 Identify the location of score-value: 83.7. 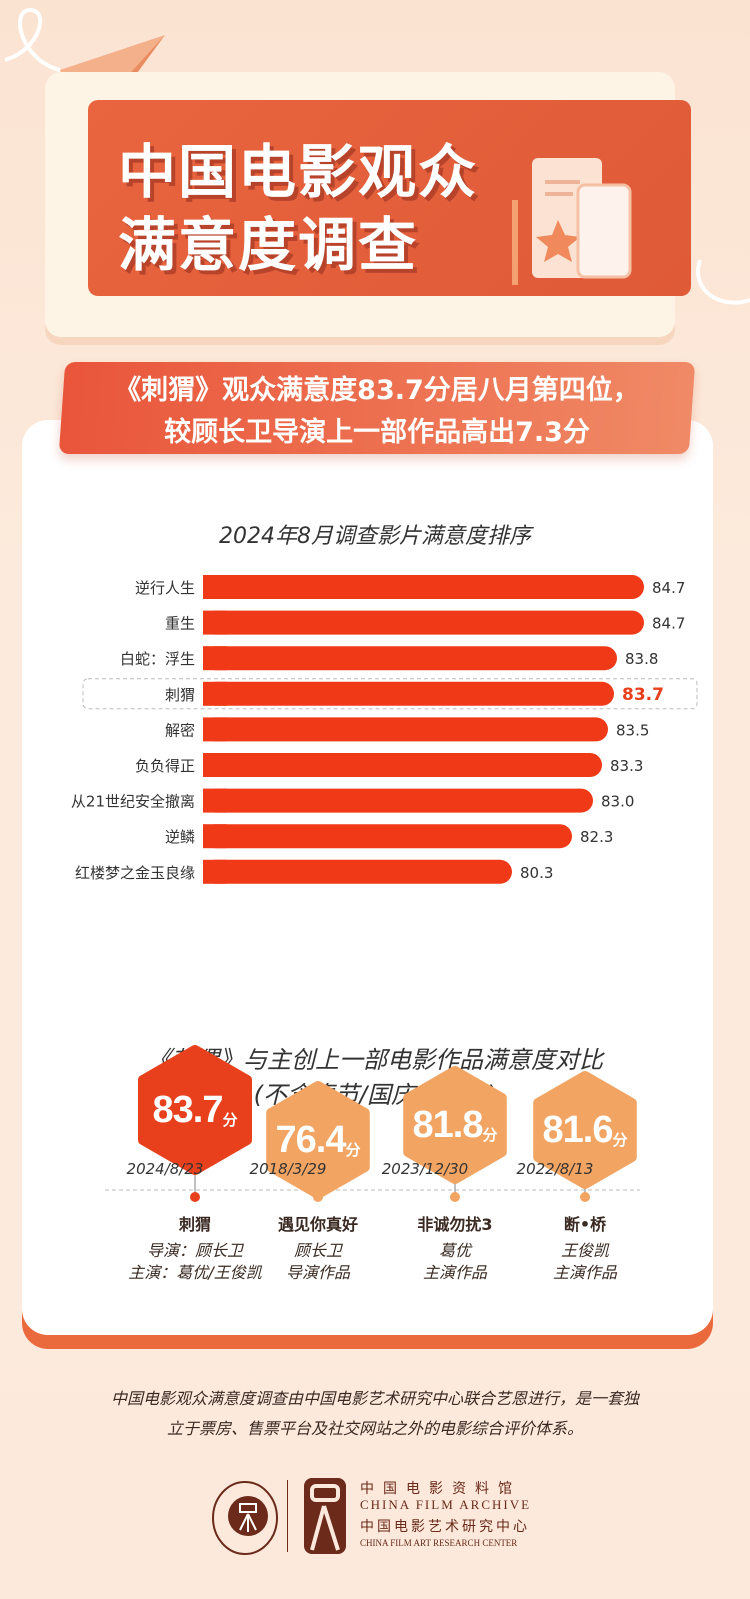
(188, 1109).